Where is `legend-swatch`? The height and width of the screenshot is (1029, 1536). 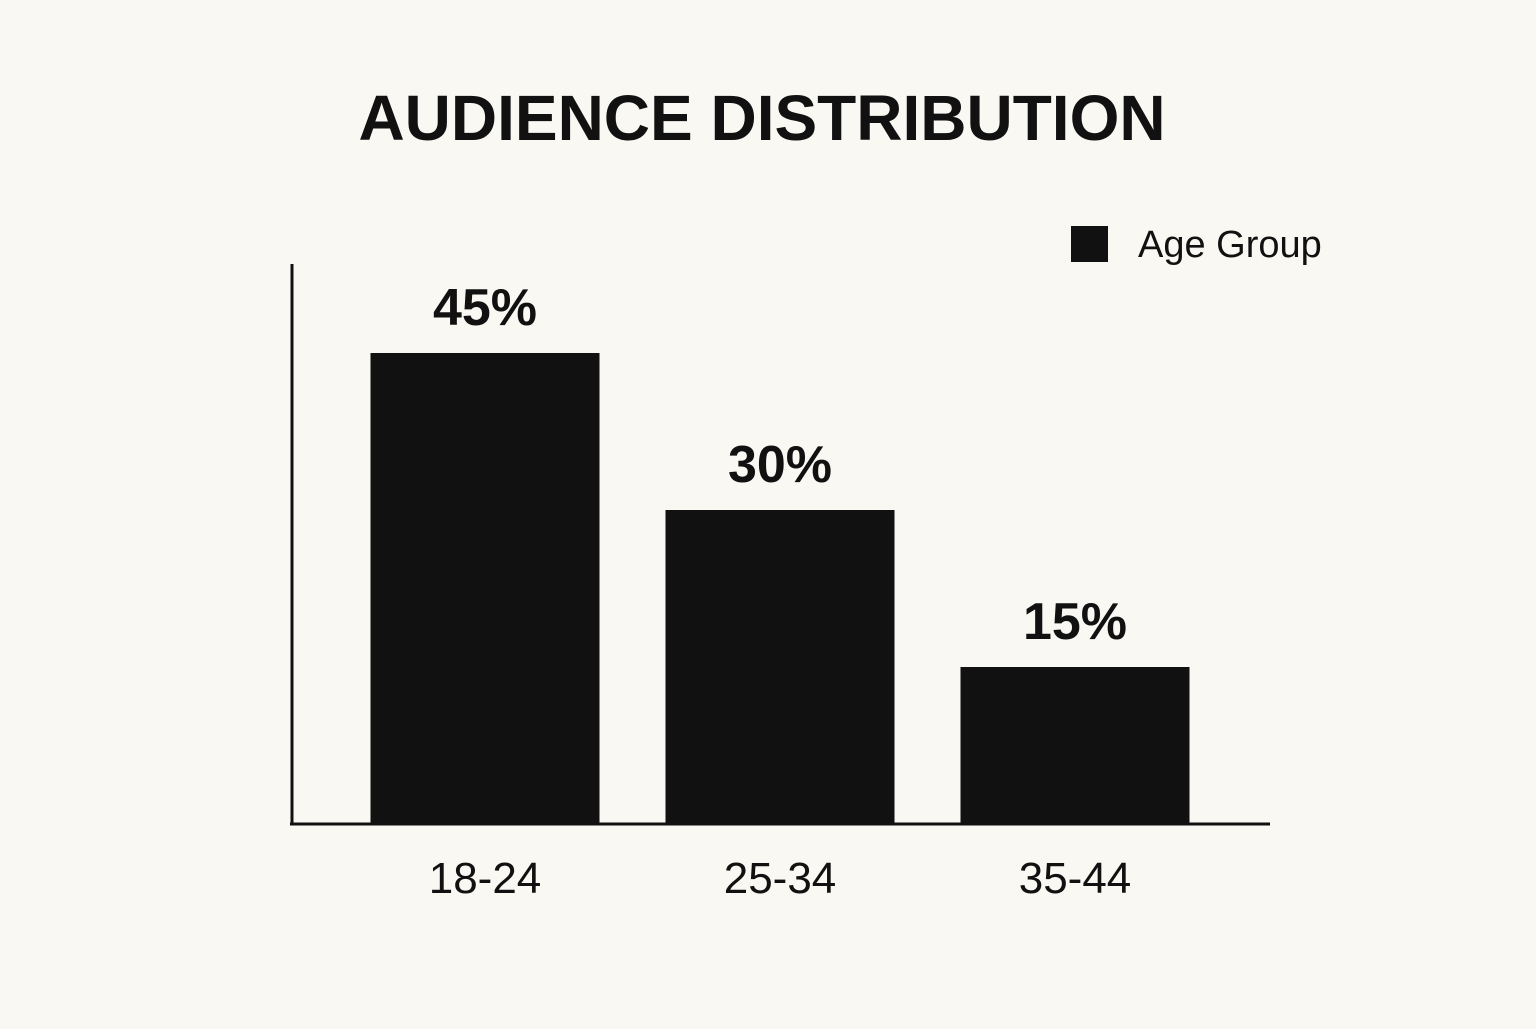 legend-swatch is located at coordinates (1089, 244).